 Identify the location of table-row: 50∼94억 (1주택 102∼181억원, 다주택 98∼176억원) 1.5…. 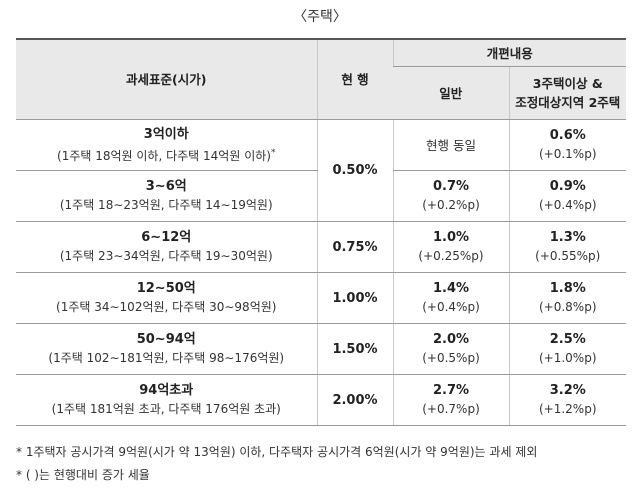
(321, 349).